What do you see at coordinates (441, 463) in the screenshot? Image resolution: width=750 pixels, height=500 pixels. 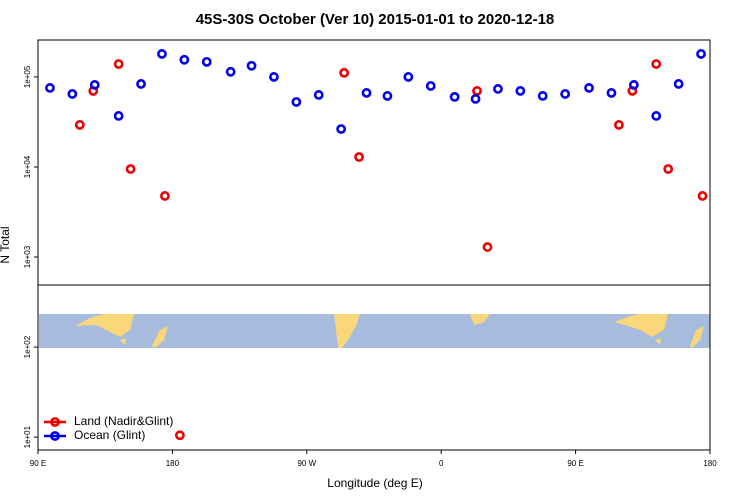 I see `x-tick-label: 0` at bounding box center [441, 463].